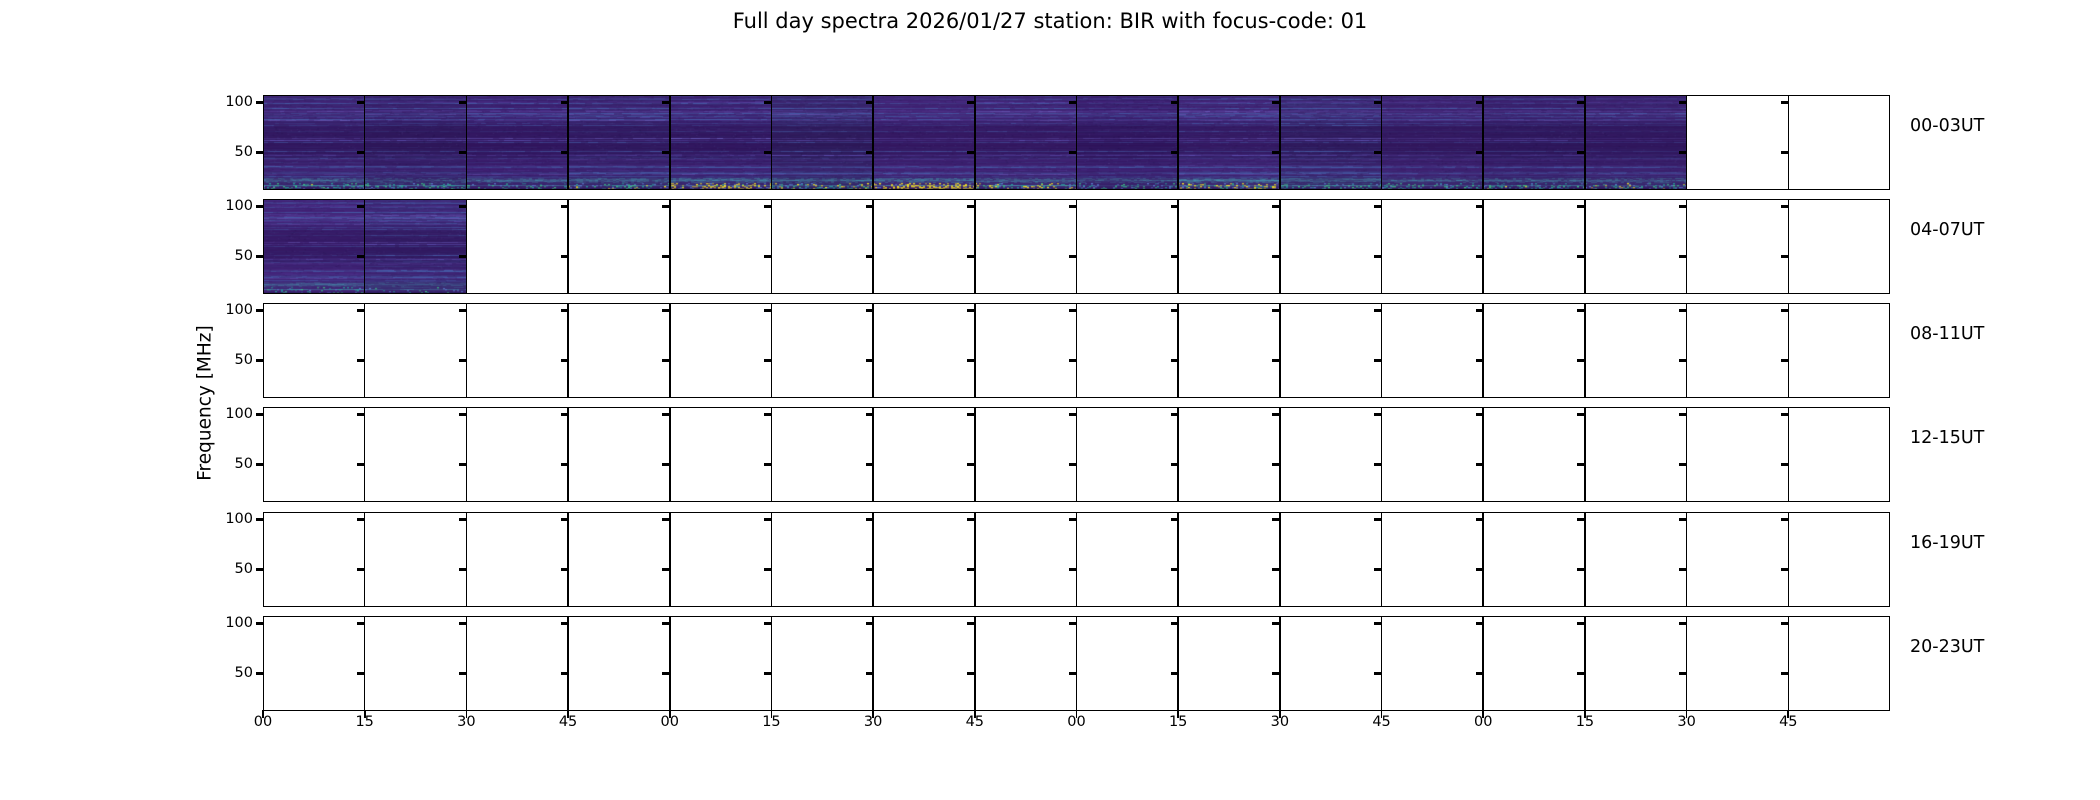  Describe the element at coordinates (1381, 722) in the screenshot. I see `x-tick-label: 45` at that location.